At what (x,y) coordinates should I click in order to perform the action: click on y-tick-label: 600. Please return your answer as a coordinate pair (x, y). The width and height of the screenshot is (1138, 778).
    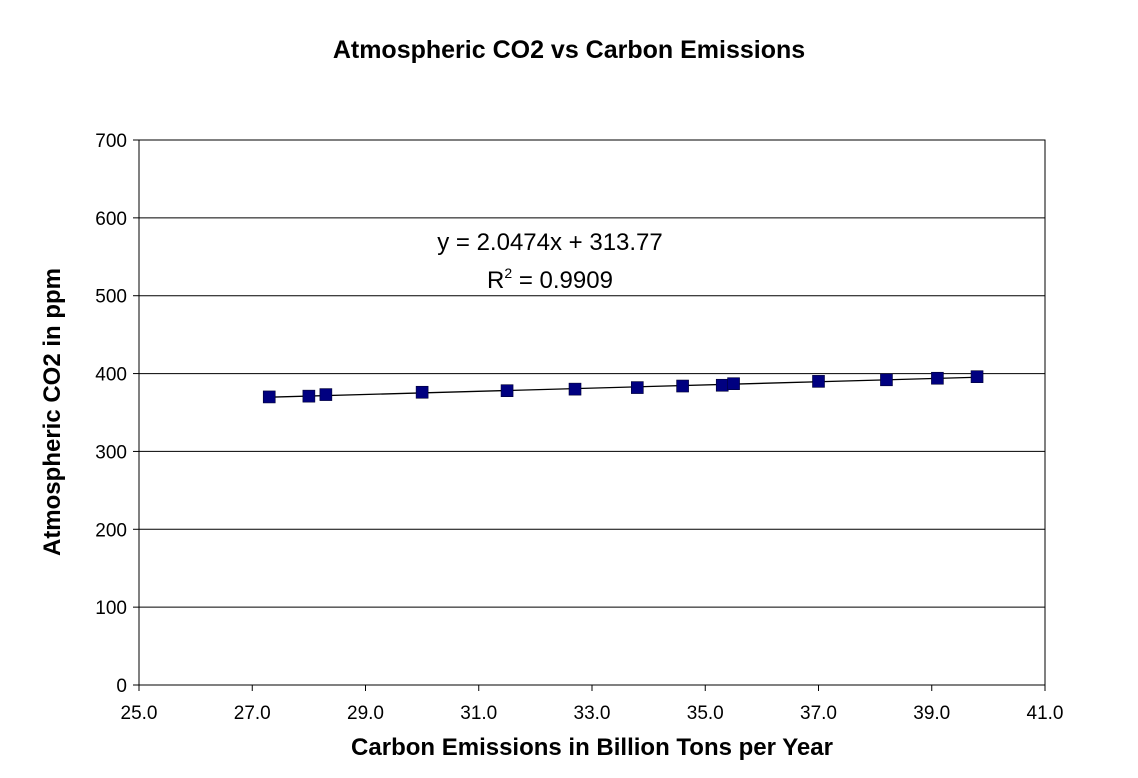
    Looking at the image, I should click on (111, 219).